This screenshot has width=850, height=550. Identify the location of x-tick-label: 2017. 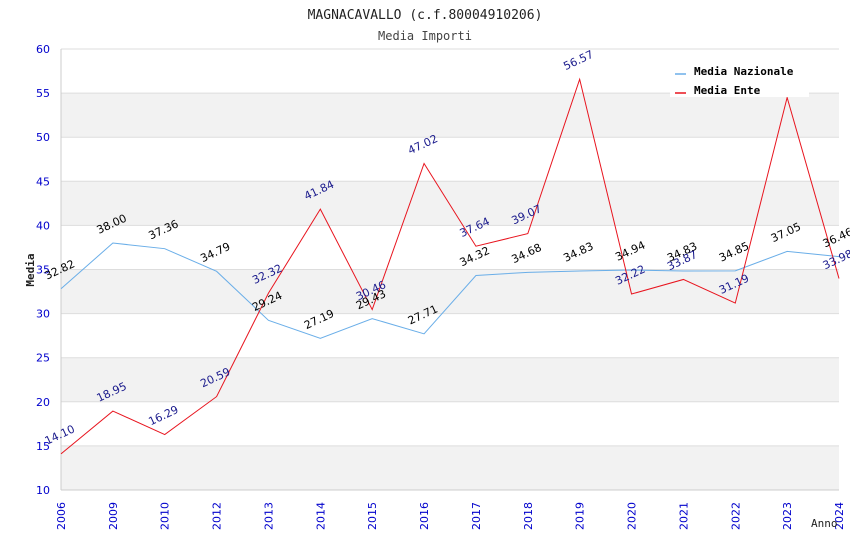
(476, 516).